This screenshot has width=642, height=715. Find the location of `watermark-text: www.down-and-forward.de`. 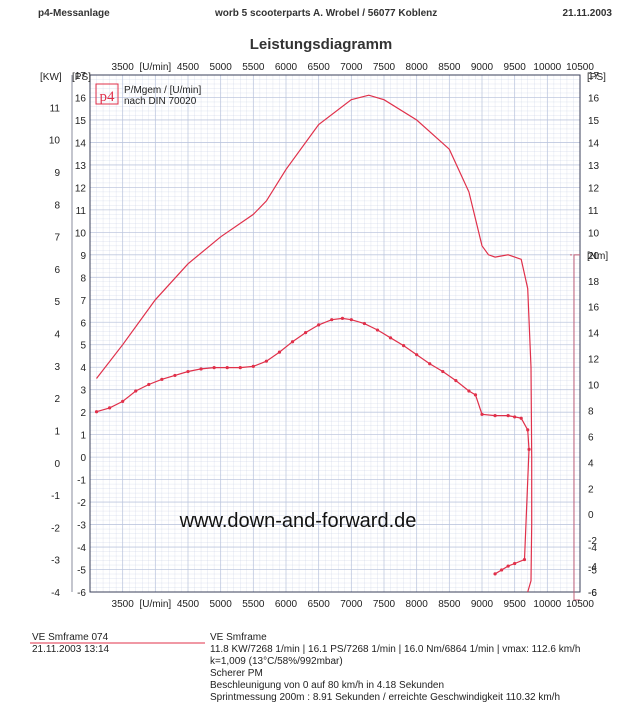

watermark-text: www.down-and-forward.de is located at coordinates (298, 521).